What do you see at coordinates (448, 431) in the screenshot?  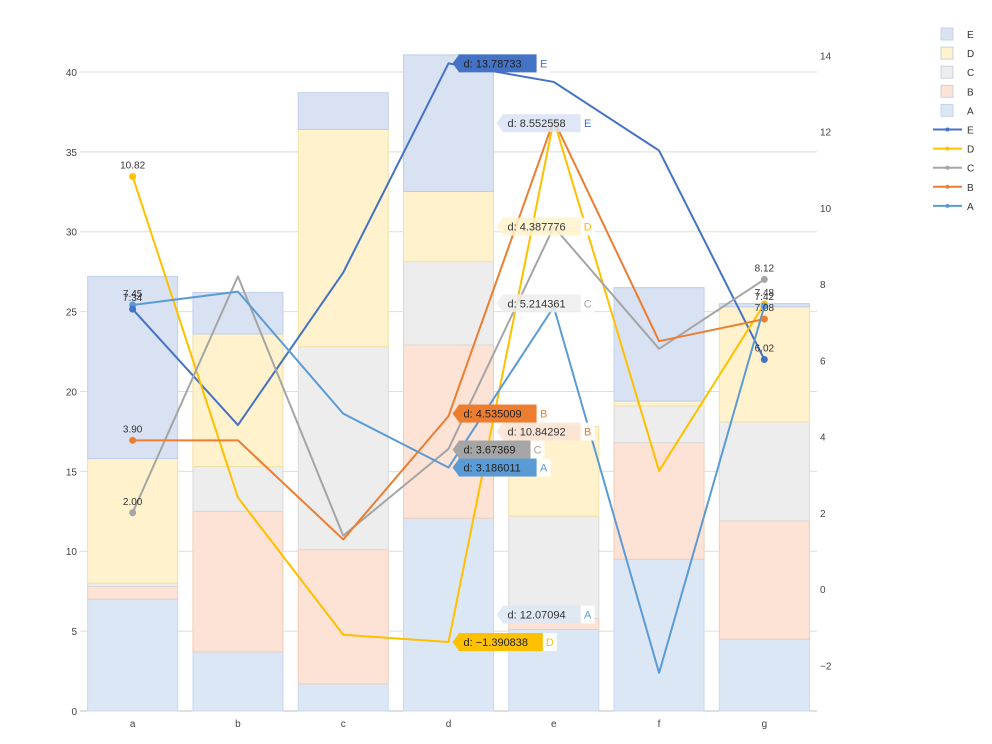 I see `bar-B-d` at bounding box center [448, 431].